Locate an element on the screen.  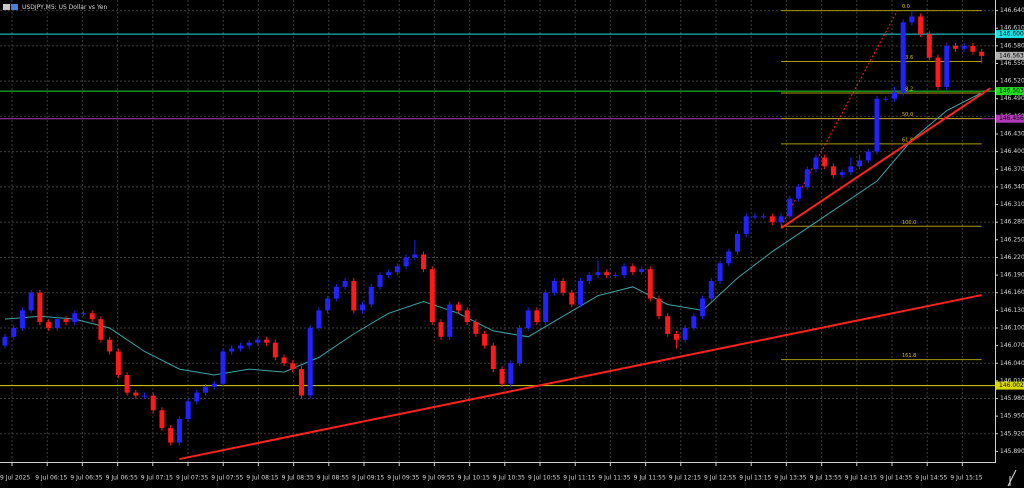
y-tick-label: 146.640 is located at coordinates (1012, 10).